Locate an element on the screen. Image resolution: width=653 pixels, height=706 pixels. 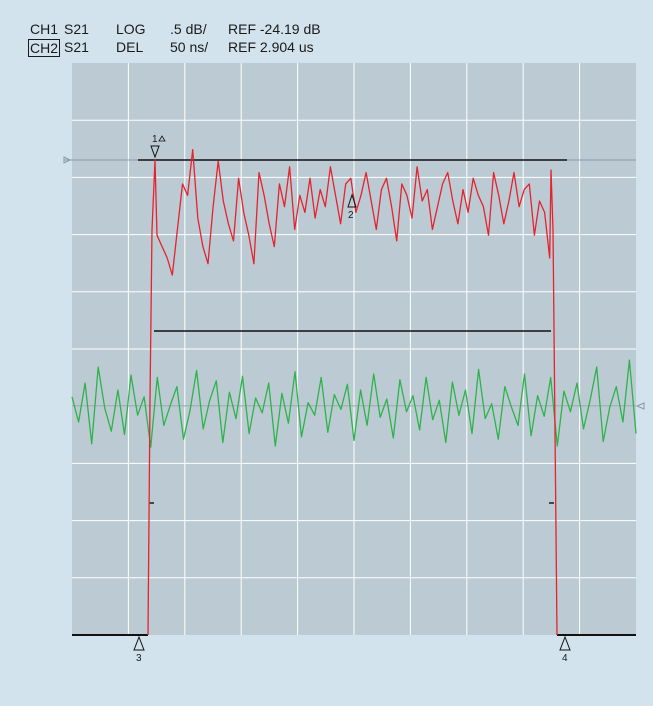
ch2-param: S21 is located at coordinates (76, 47).